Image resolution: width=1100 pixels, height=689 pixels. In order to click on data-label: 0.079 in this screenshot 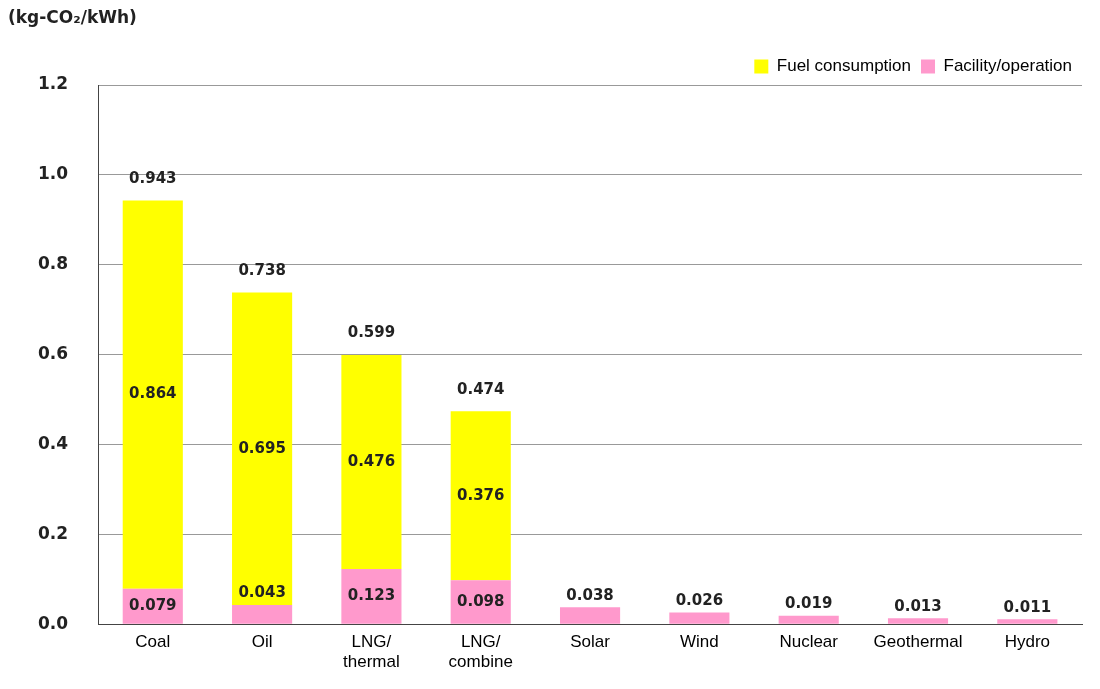, I will do `click(153, 605)`.